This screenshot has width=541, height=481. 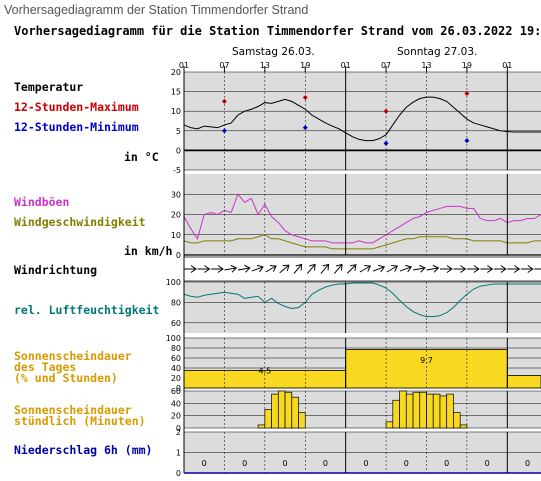 What do you see at coordinates (148, 251) in the screenshot?
I see `label-wind-unit: in km/h` at bounding box center [148, 251].